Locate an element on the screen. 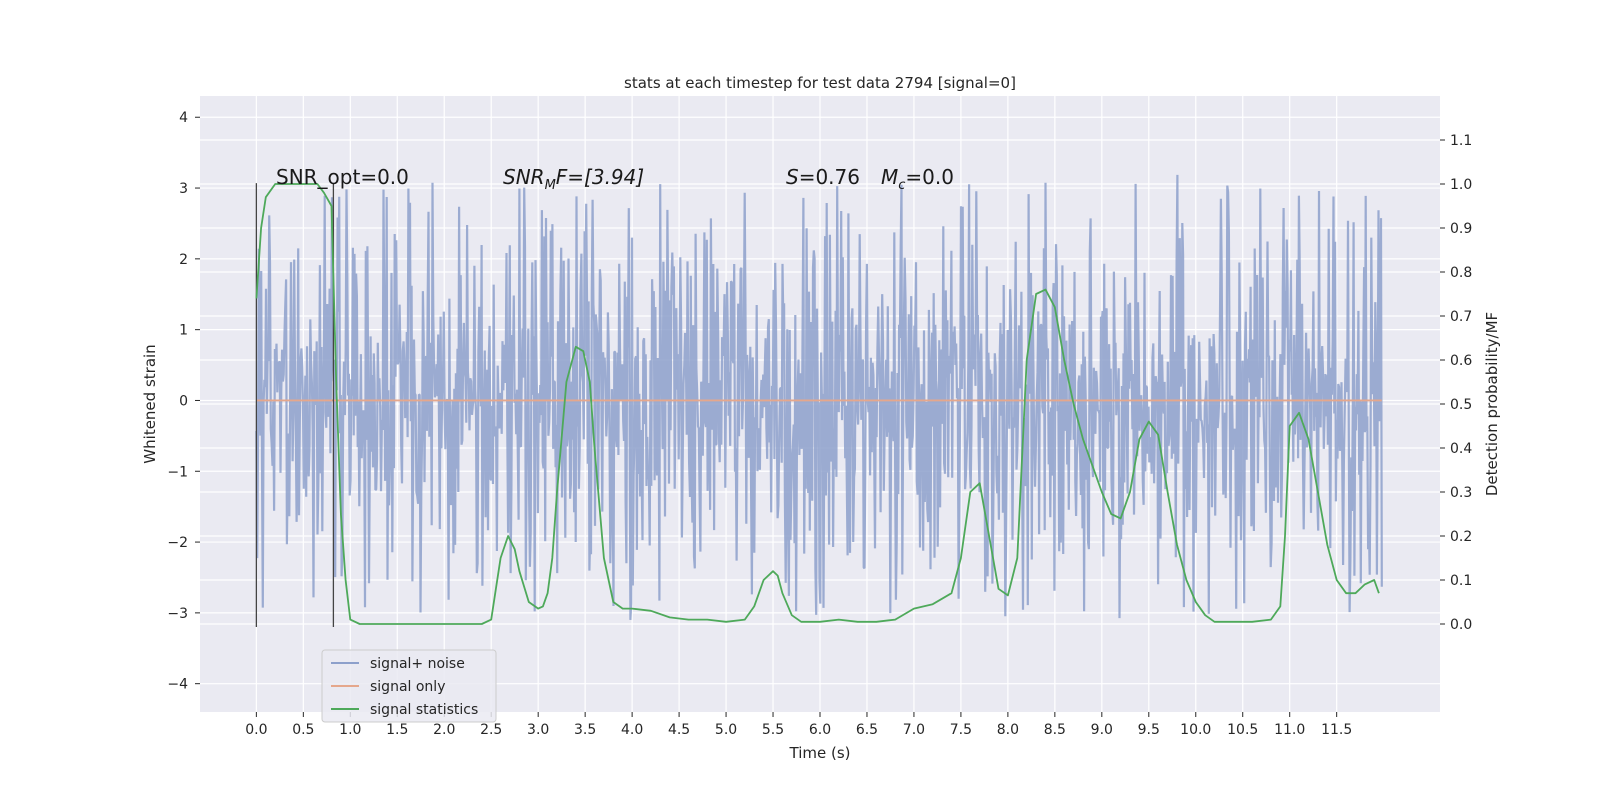  y-tick-label-left: −4 is located at coordinates (177, 685).